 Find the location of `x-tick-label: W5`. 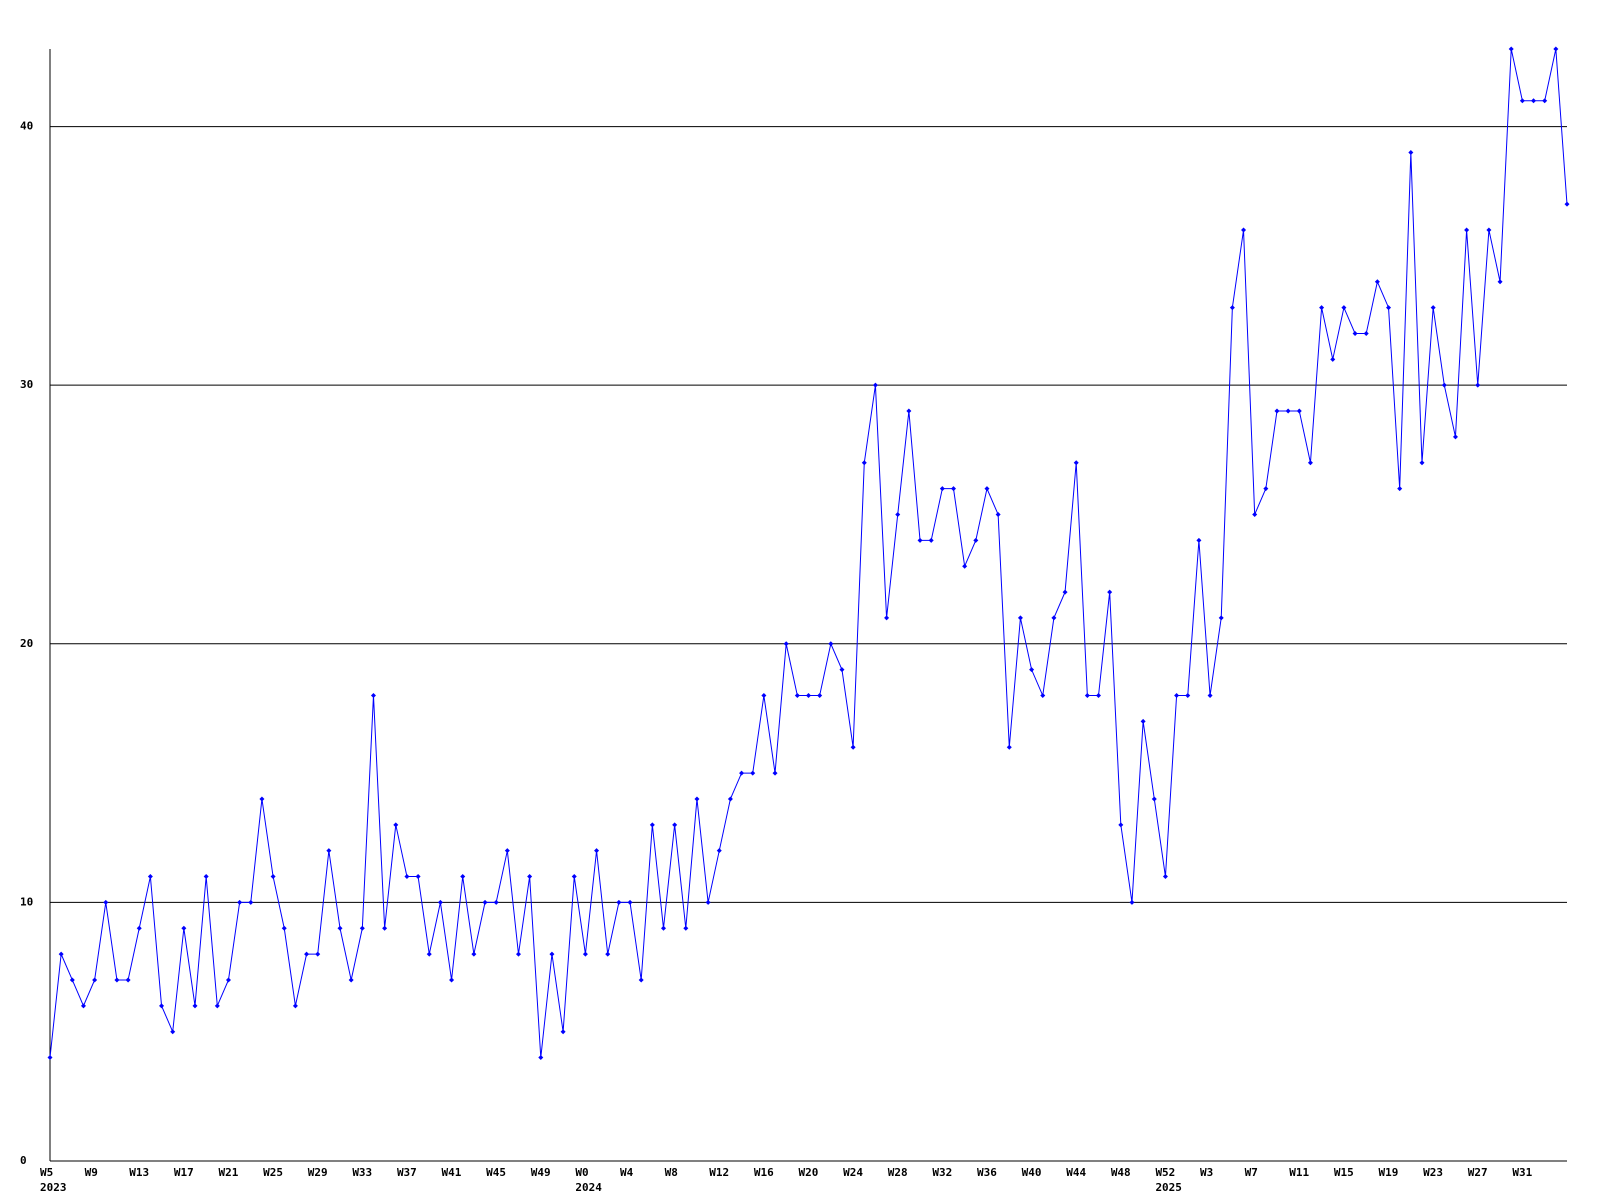

x-tick-label: W5 is located at coordinates (46, 1172).